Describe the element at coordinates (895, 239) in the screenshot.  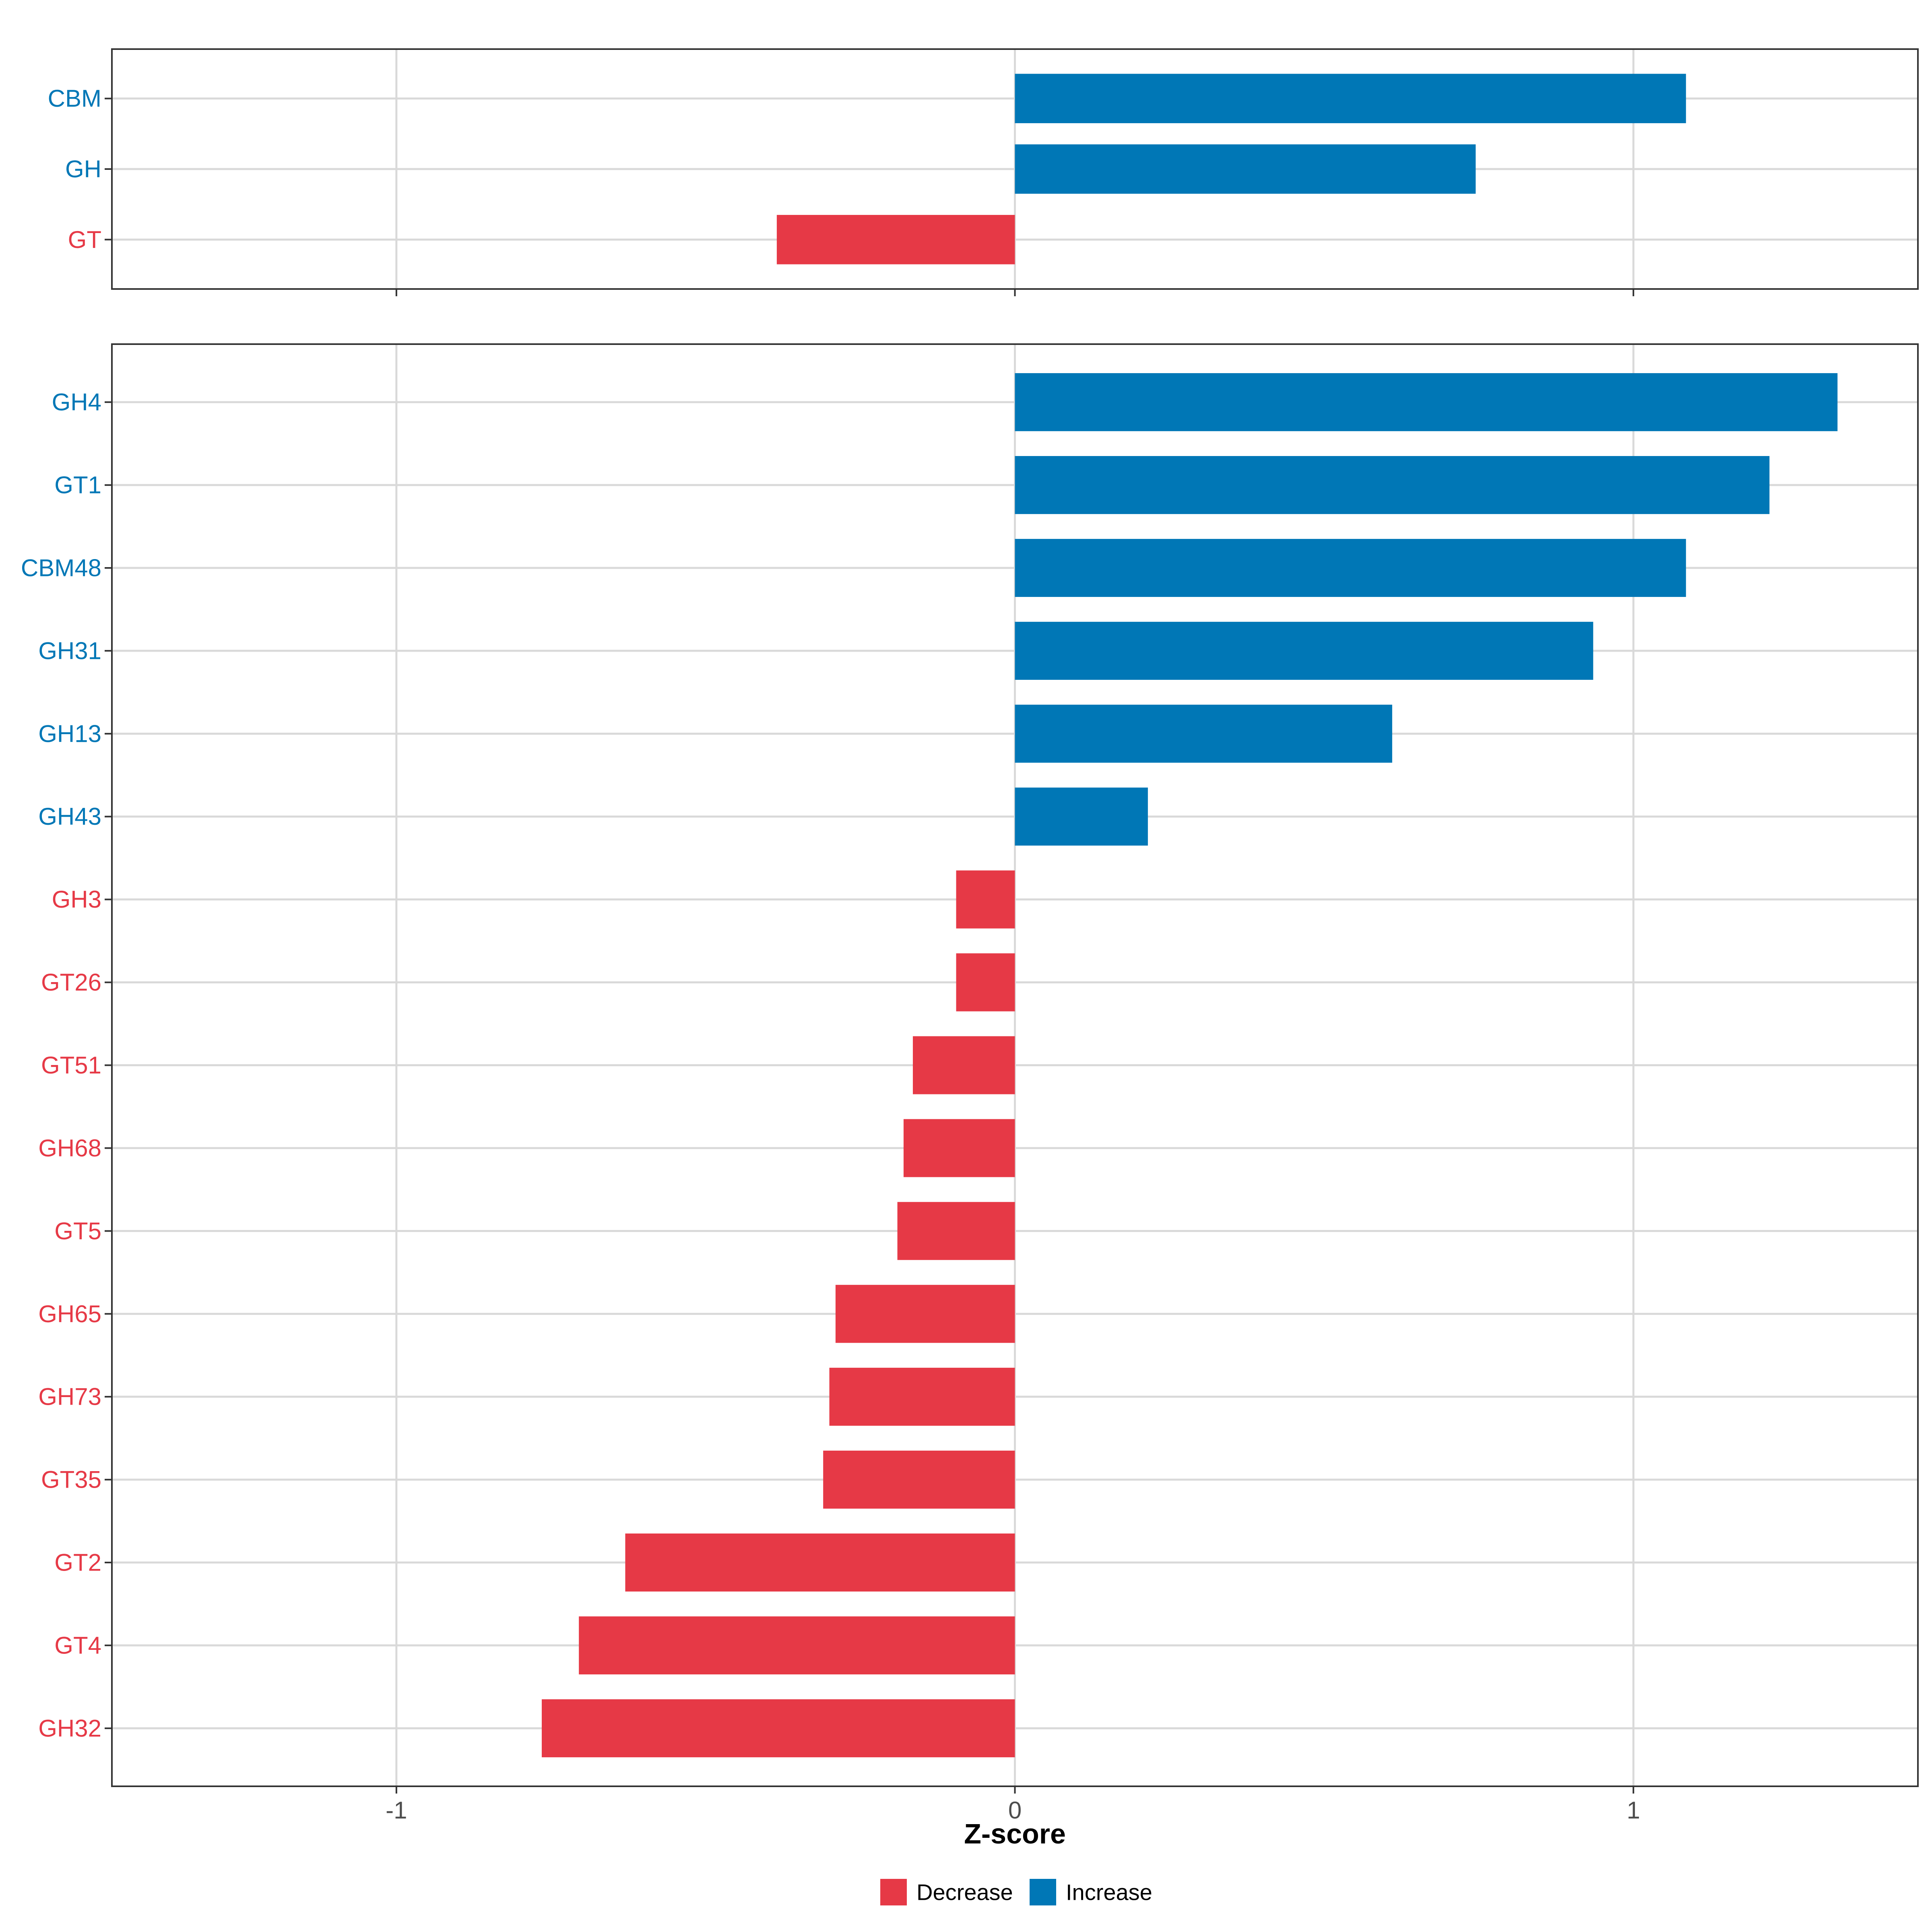
I see `bar-gt` at that location.